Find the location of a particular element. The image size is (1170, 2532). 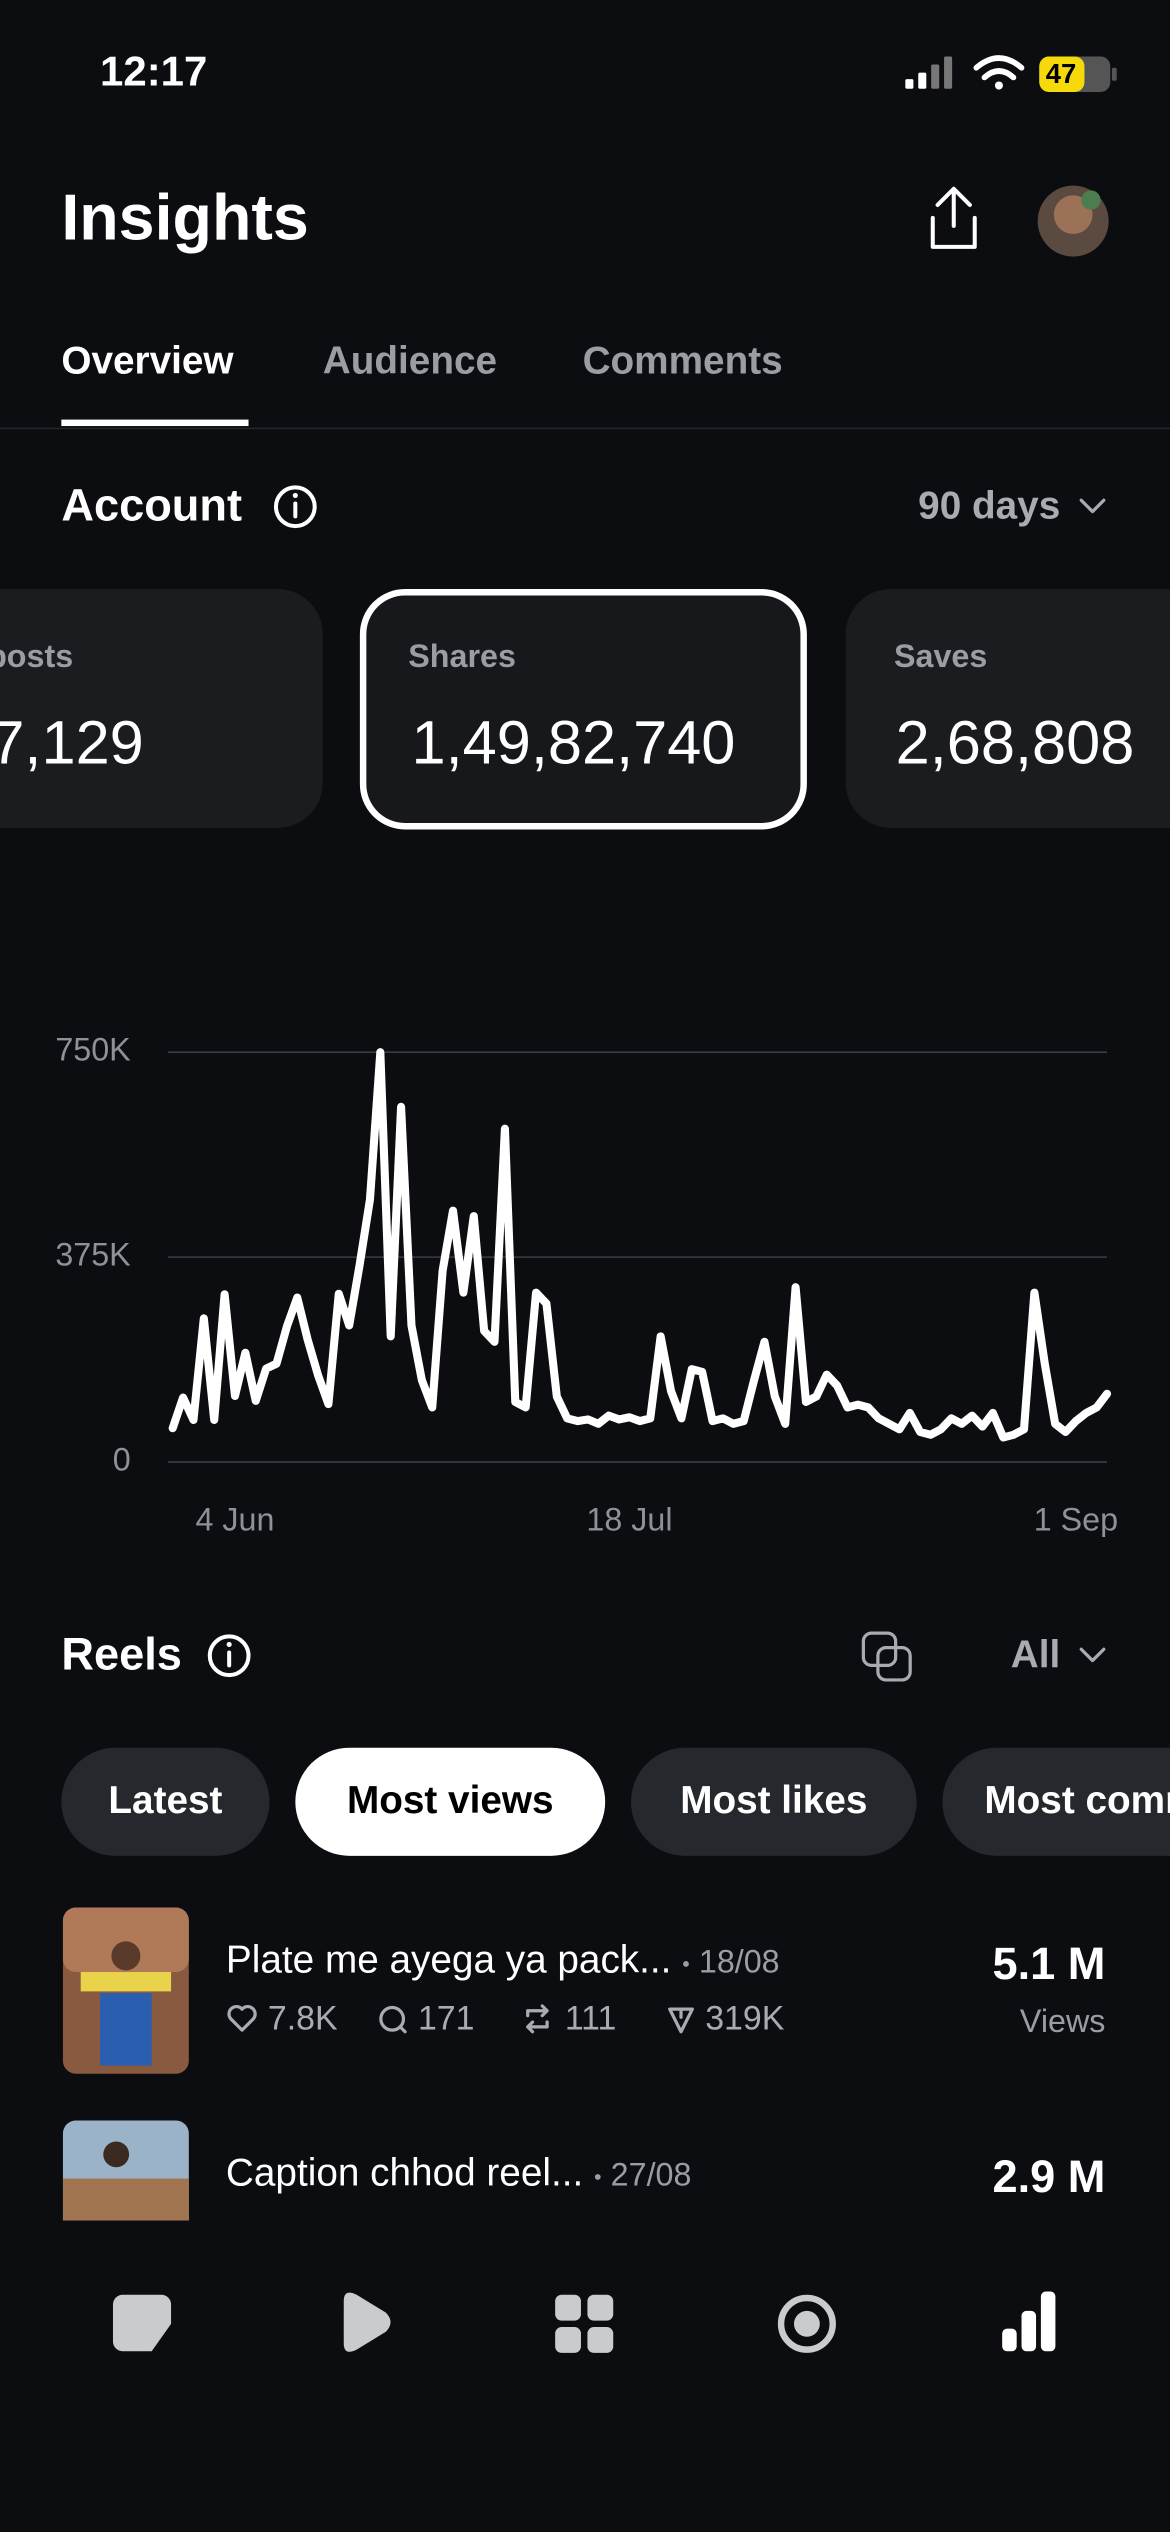

repost-icon is located at coordinates (537, 2019).